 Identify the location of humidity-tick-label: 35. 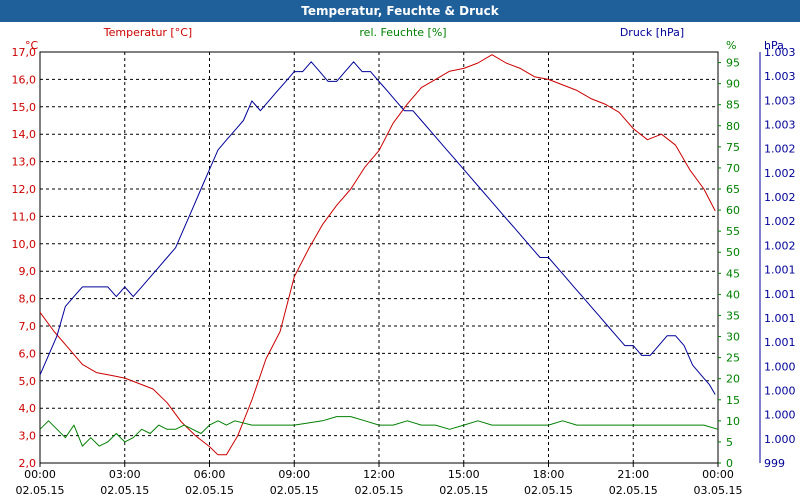
(733, 315).